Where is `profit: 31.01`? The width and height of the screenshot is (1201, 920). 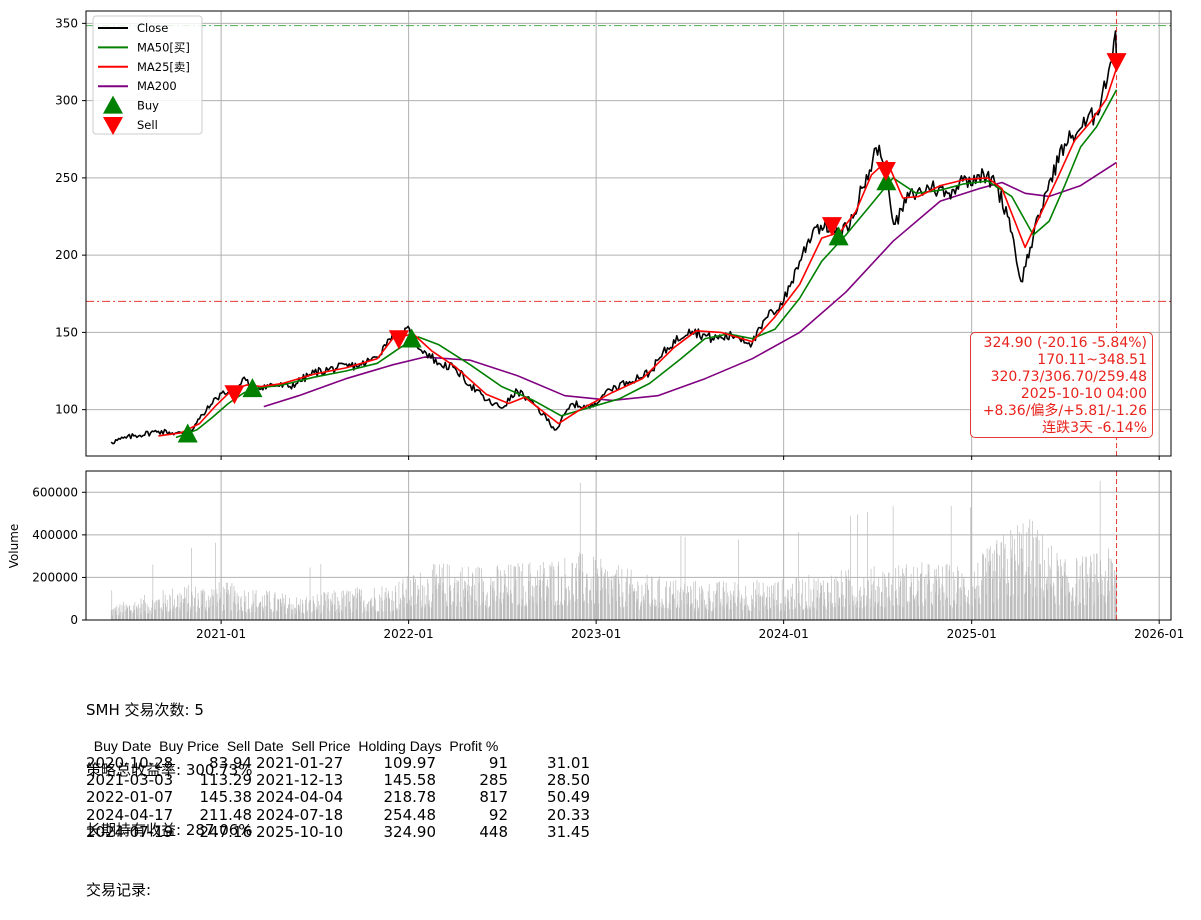 profit: 31.01 is located at coordinates (568, 763).